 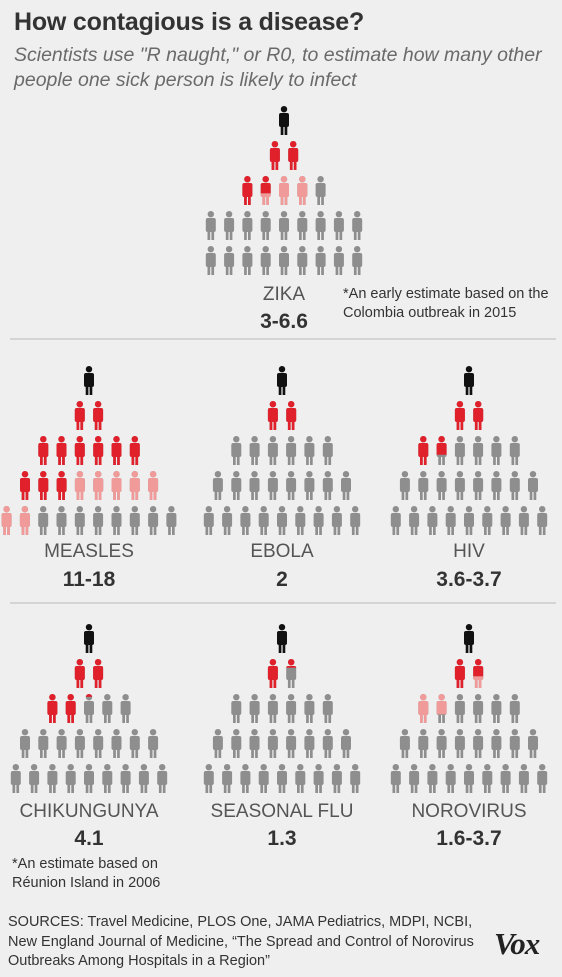 I want to click on r0-value-label: 1.3, so click(x=281, y=838).